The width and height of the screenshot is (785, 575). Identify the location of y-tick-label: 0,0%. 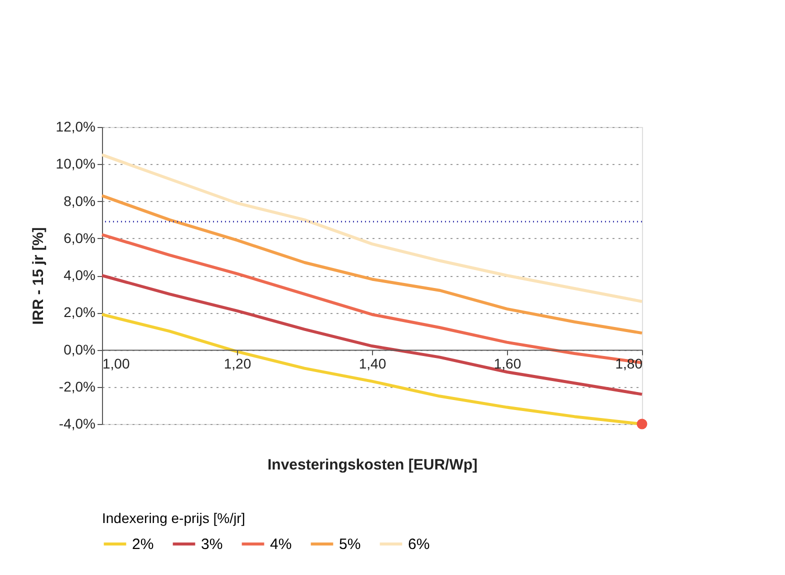
(80, 349).